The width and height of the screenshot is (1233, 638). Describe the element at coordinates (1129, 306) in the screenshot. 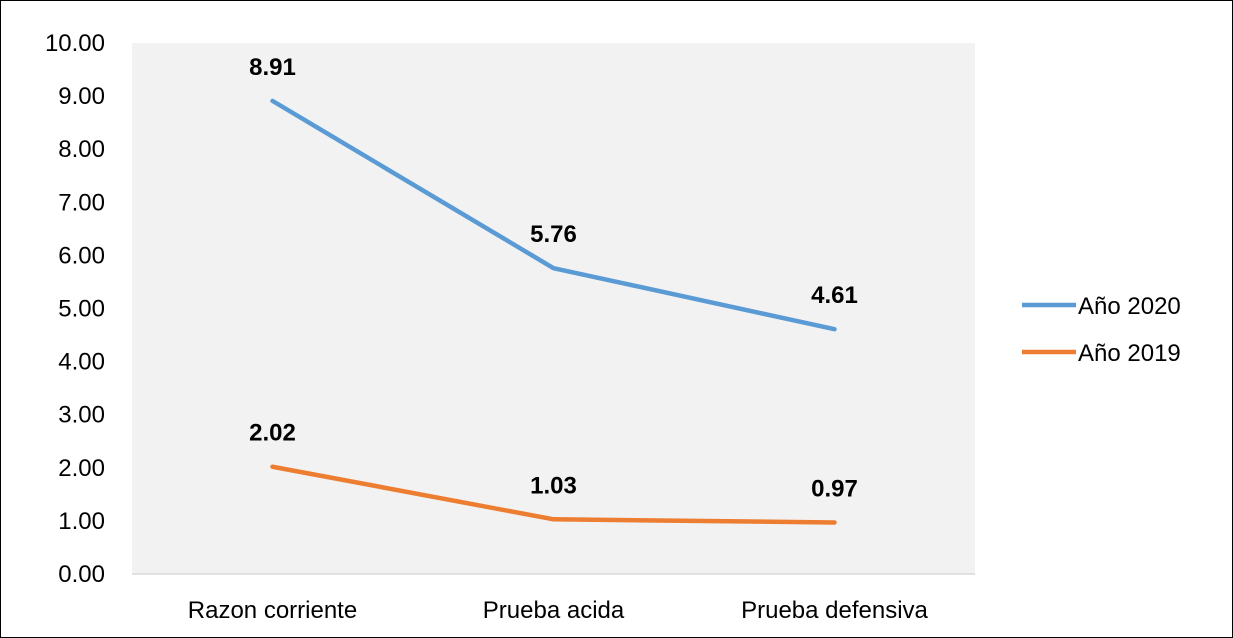

I see `legend-label: Año 2020` at that location.